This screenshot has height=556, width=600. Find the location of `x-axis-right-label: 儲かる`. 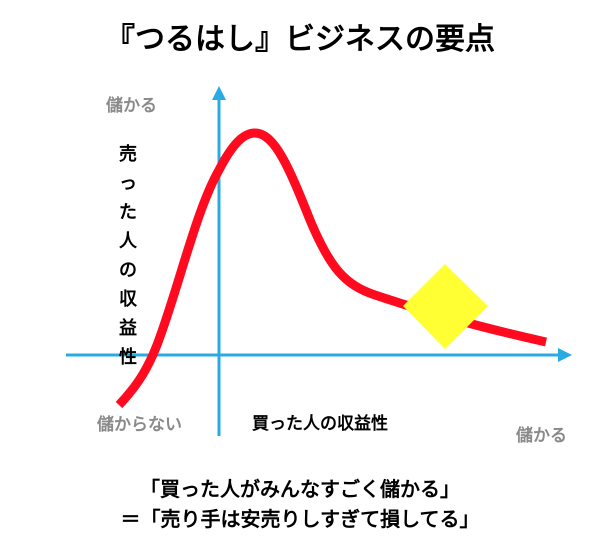

x-axis-right-label: 儲かる is located at coordinates (541, 436).